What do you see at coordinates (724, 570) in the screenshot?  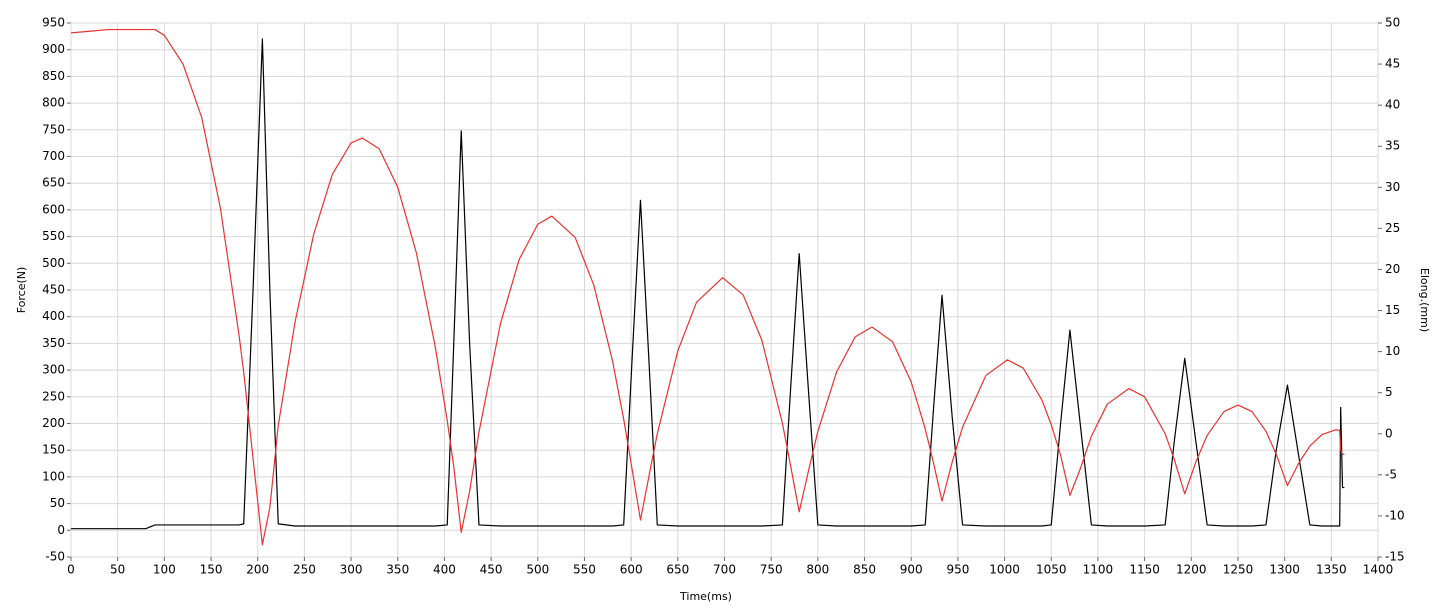 I see `x-tick-label: 700` at bounding box center [724, 570].